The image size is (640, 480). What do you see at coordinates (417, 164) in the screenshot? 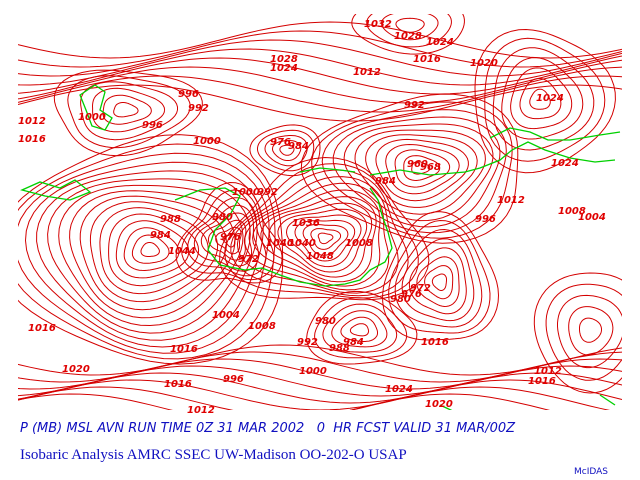
I see `isobar-label: 960` at bounding box center [417, 164].